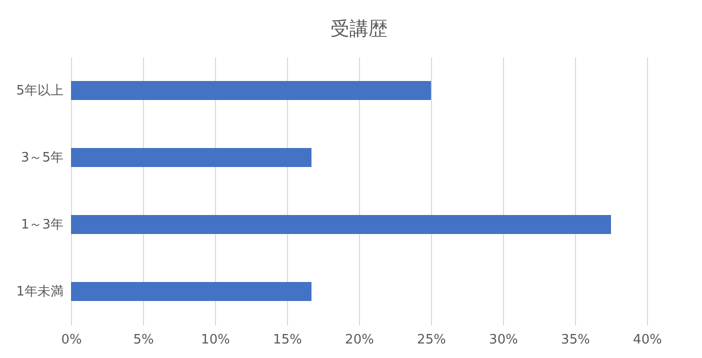 The image size is (702, 358). I want to click on y-tick-label: 1年未満, so click(40, 292).